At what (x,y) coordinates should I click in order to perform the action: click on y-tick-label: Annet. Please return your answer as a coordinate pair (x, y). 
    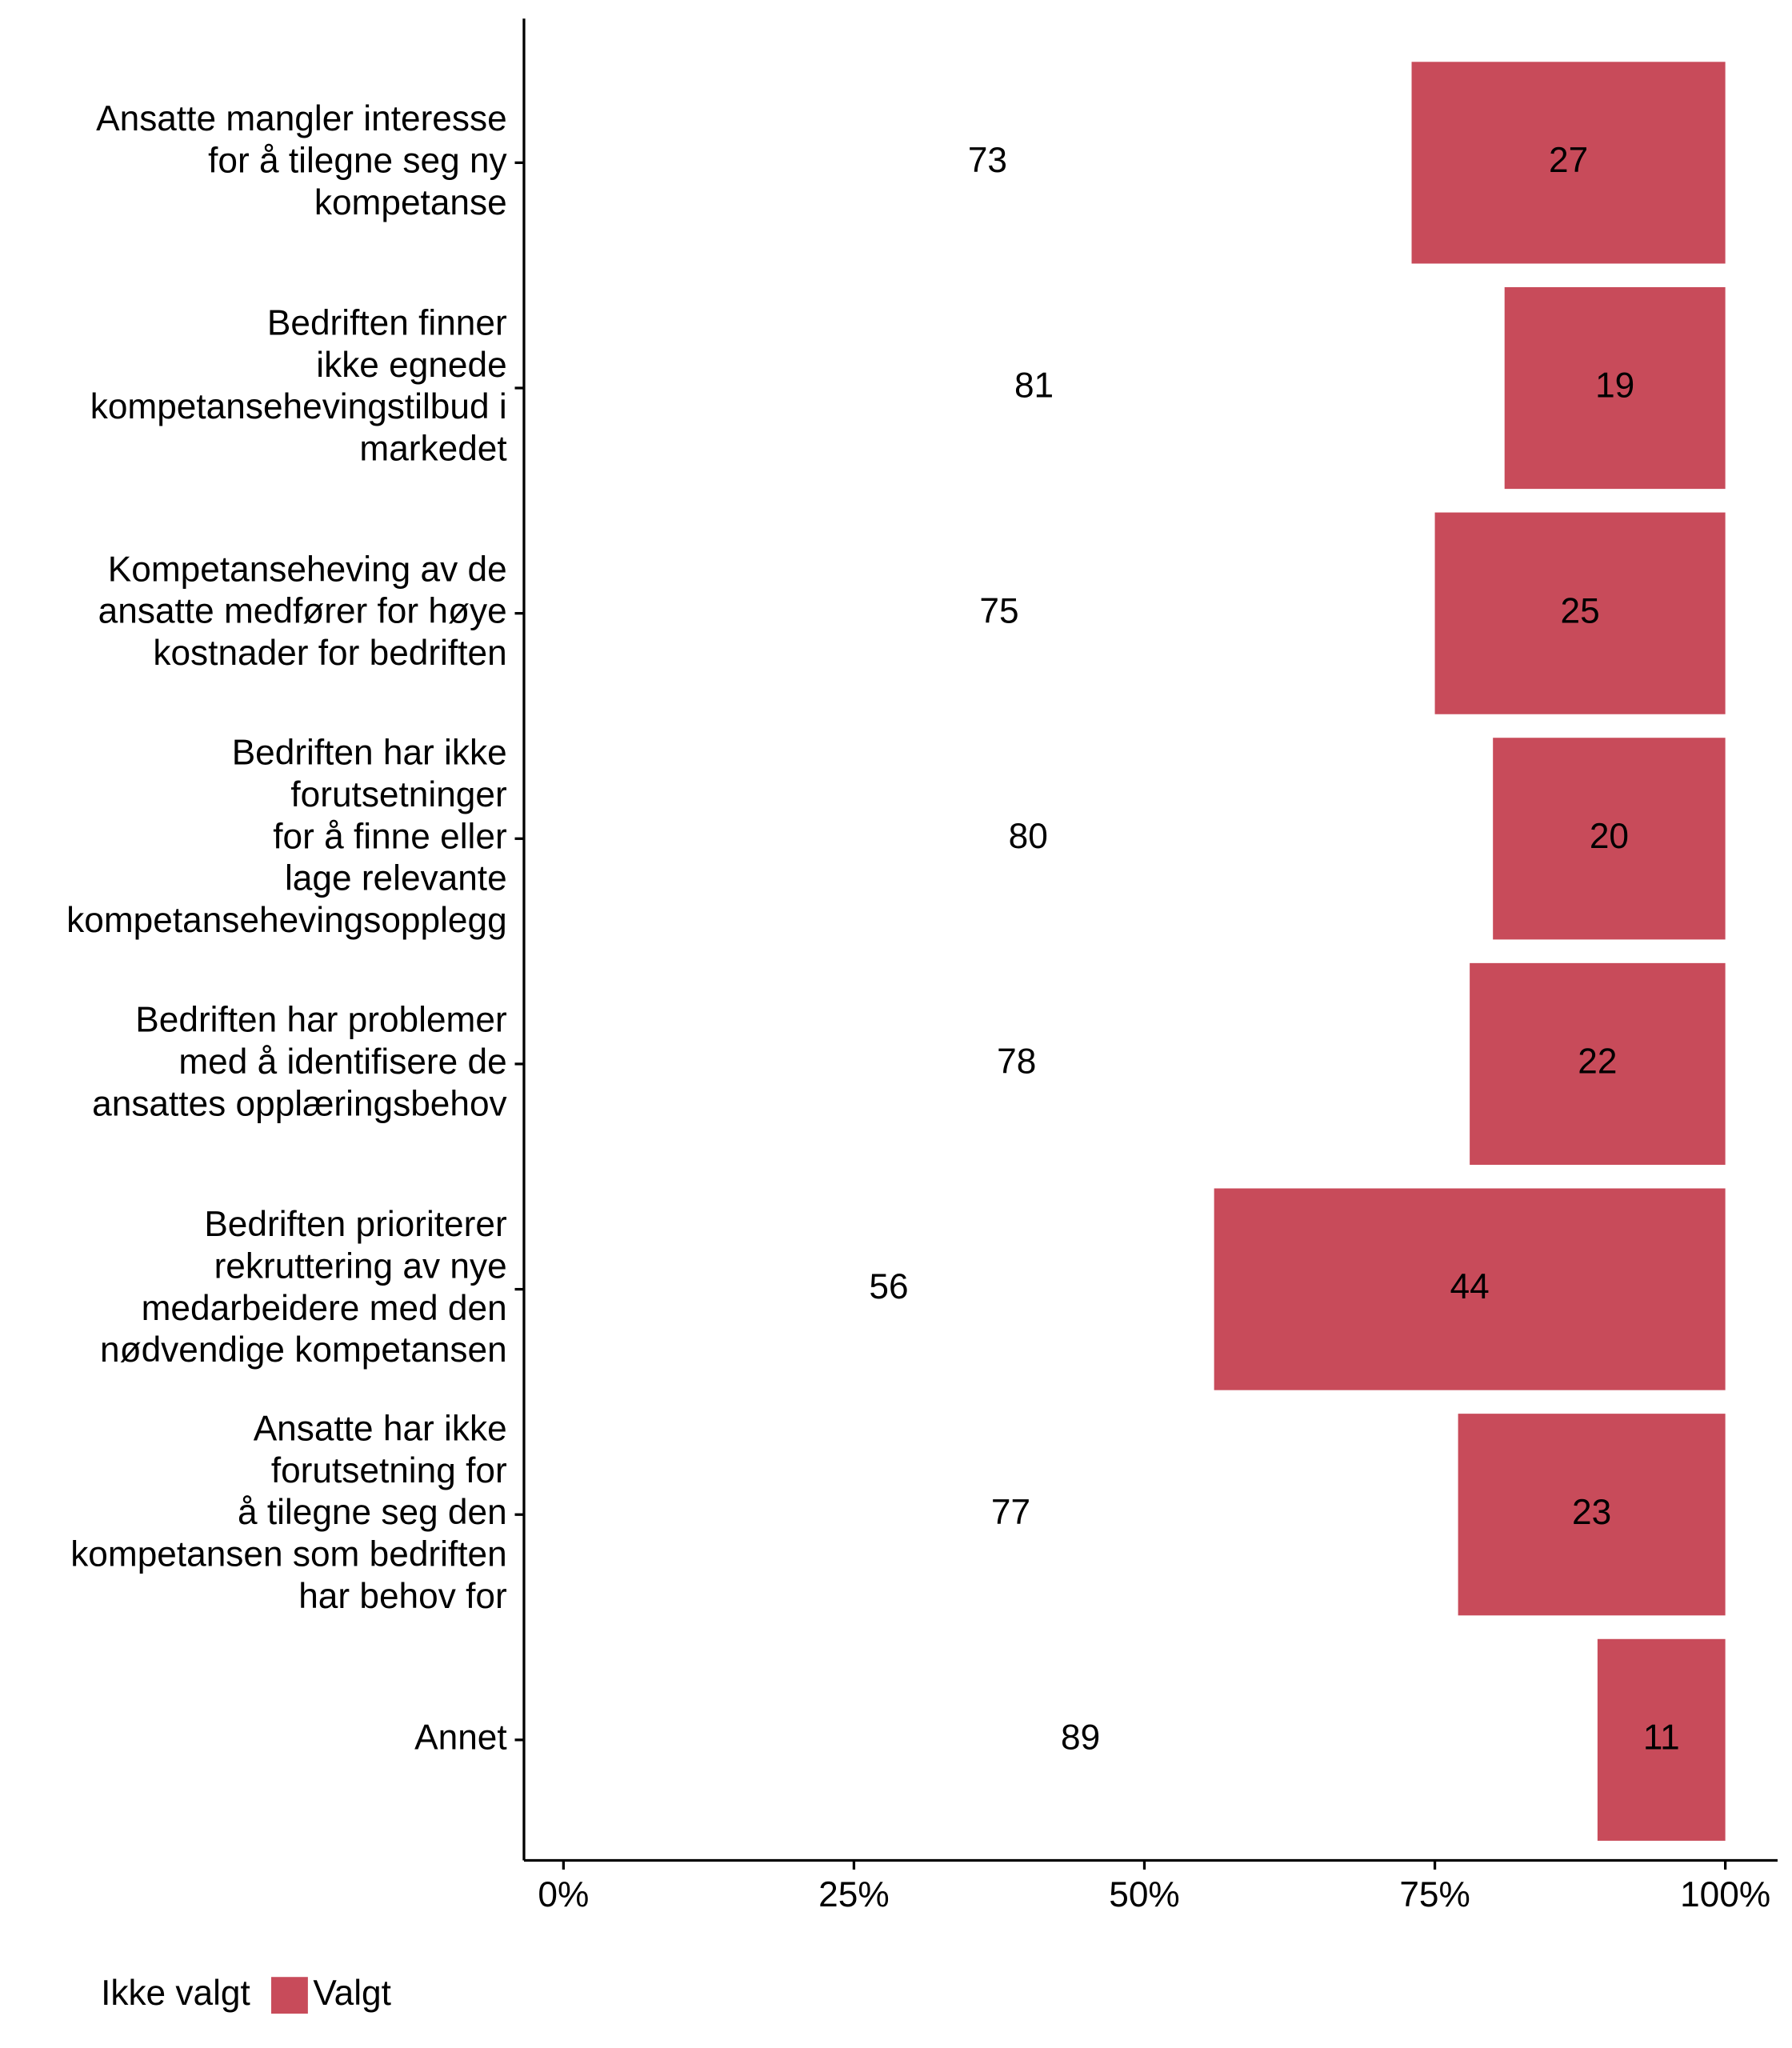
    Looking at the image, I should click on (460, 1738).